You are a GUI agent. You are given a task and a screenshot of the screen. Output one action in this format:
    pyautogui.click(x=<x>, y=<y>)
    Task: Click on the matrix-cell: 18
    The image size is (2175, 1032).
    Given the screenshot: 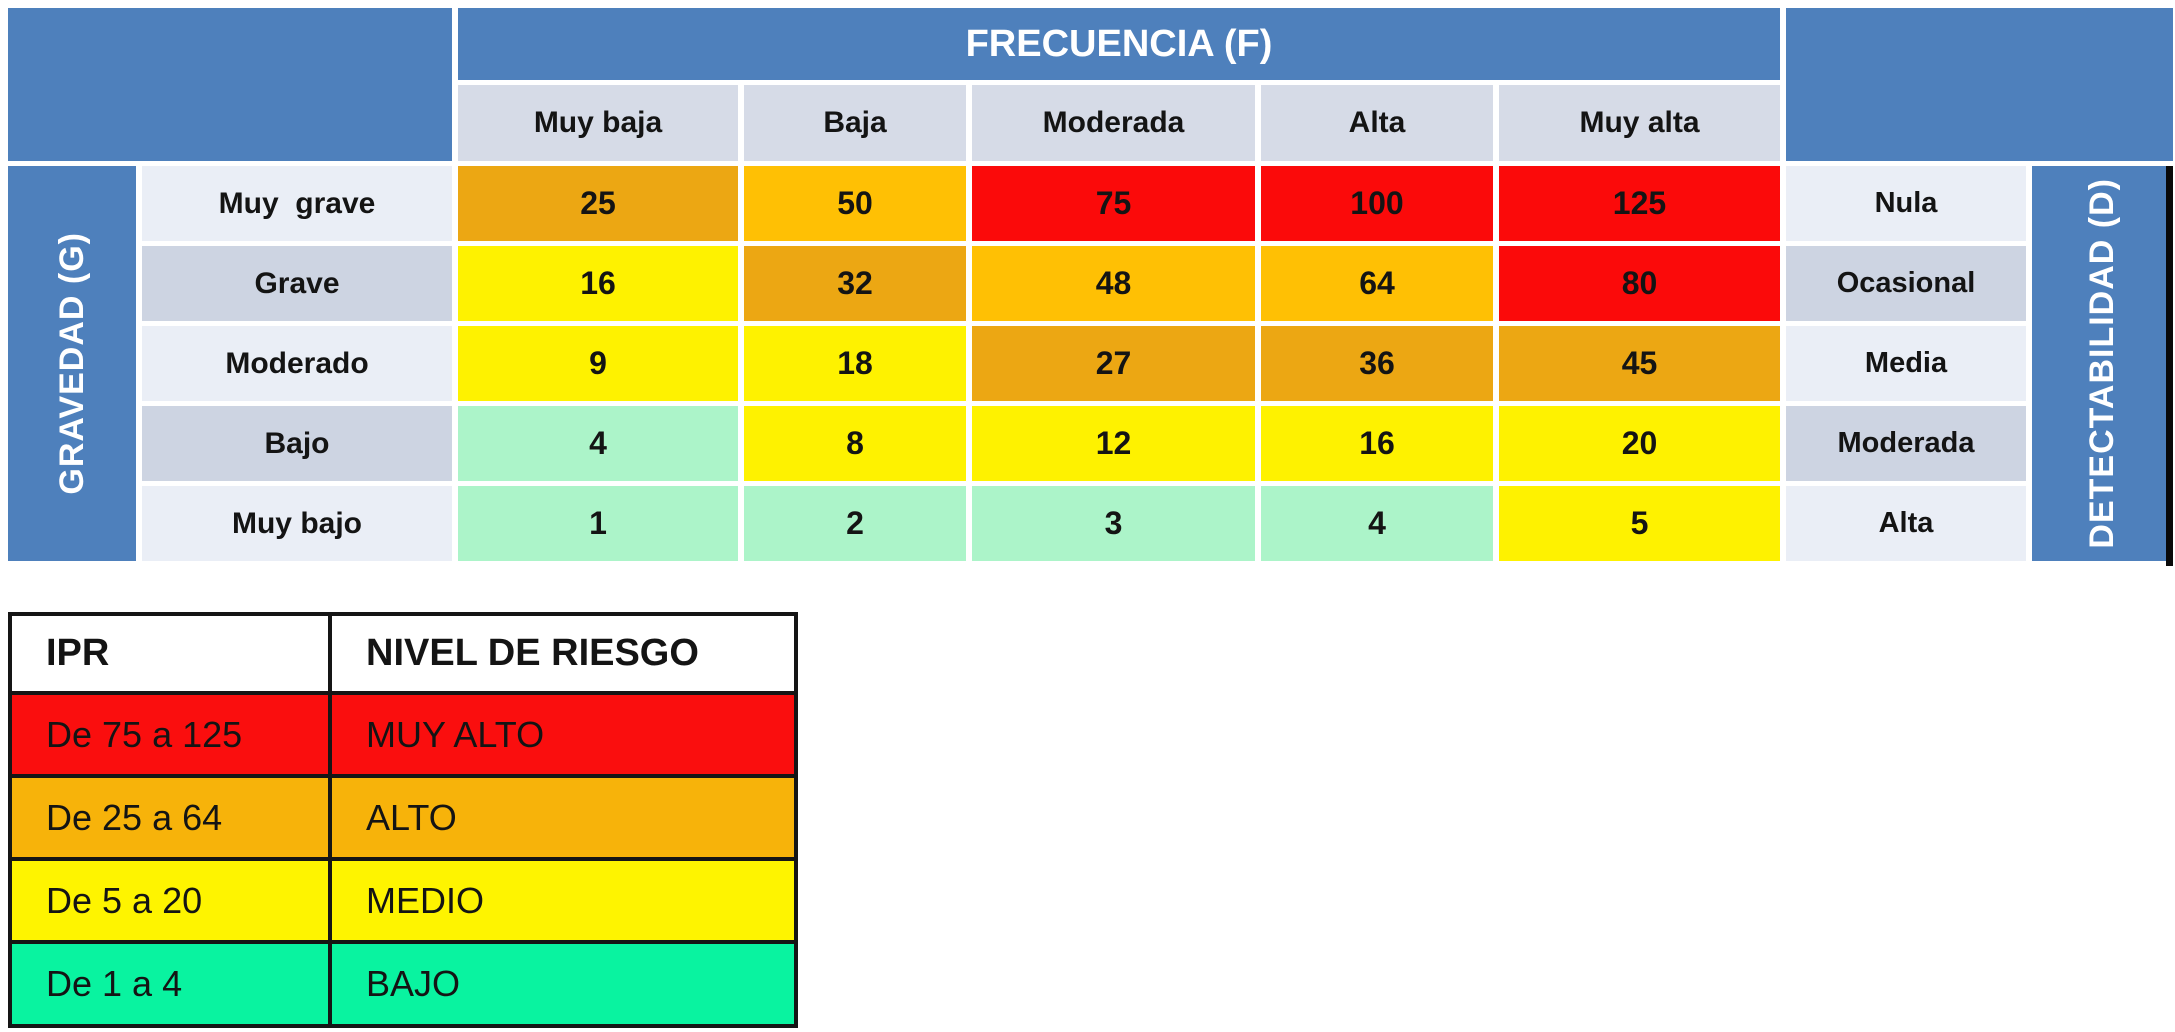 What is the action you would take?
    pyautogui.click(x=855, y=363)
    